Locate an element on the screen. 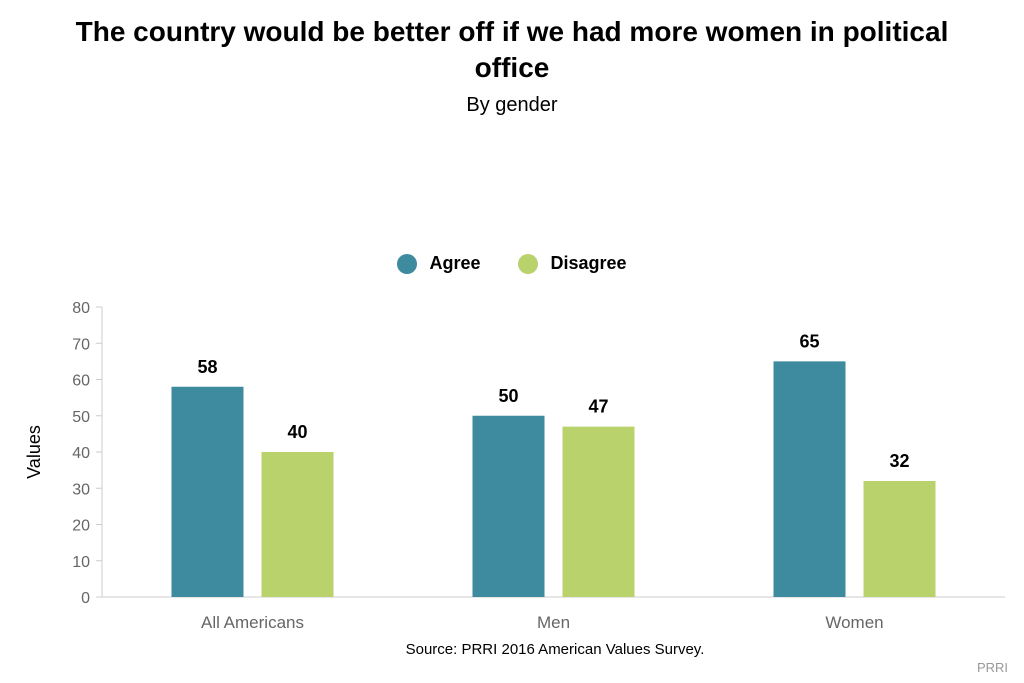 Image resolution: width=1024 pixels, height=683 pixels. y-tick-label: 50 is located at coordinates (81, 417).